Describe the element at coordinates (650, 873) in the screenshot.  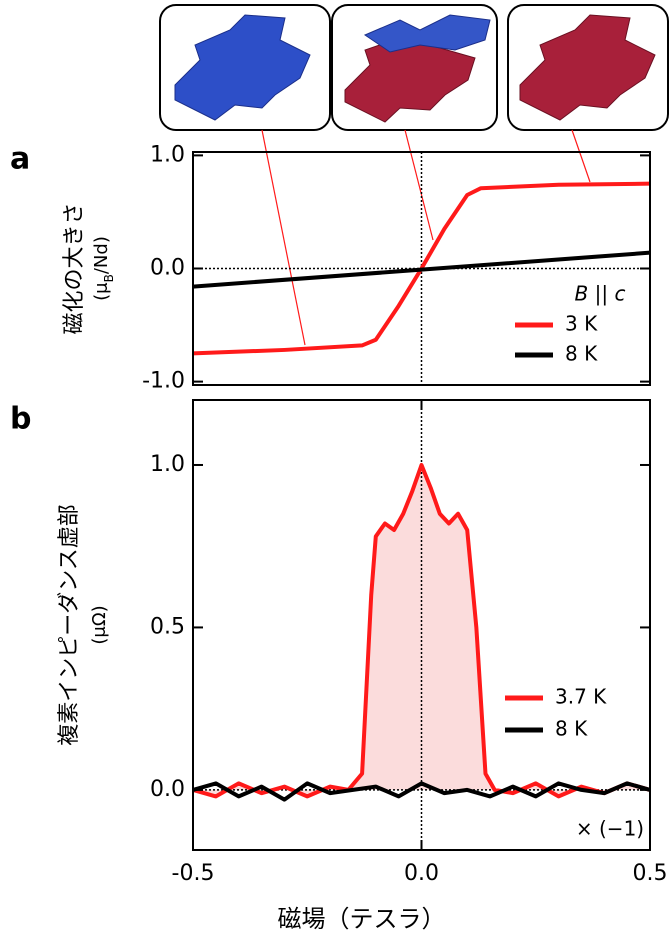
I see `x-tick-label: 0.5` at that location.